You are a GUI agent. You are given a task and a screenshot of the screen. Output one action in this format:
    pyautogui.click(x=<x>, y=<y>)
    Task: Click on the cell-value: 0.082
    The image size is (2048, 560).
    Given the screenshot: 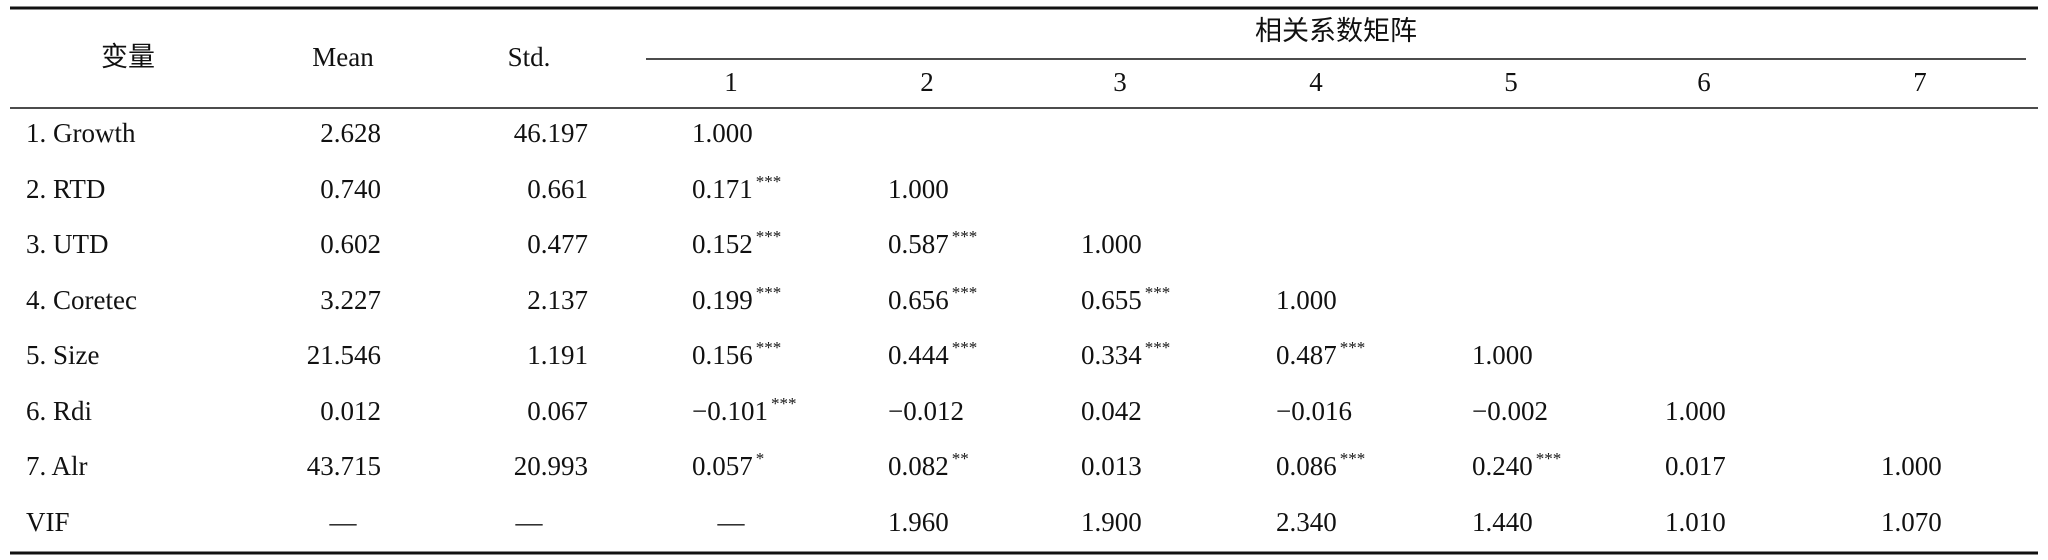 What is the action you would take?
    pyautogui.click(x=918, y=466)
    